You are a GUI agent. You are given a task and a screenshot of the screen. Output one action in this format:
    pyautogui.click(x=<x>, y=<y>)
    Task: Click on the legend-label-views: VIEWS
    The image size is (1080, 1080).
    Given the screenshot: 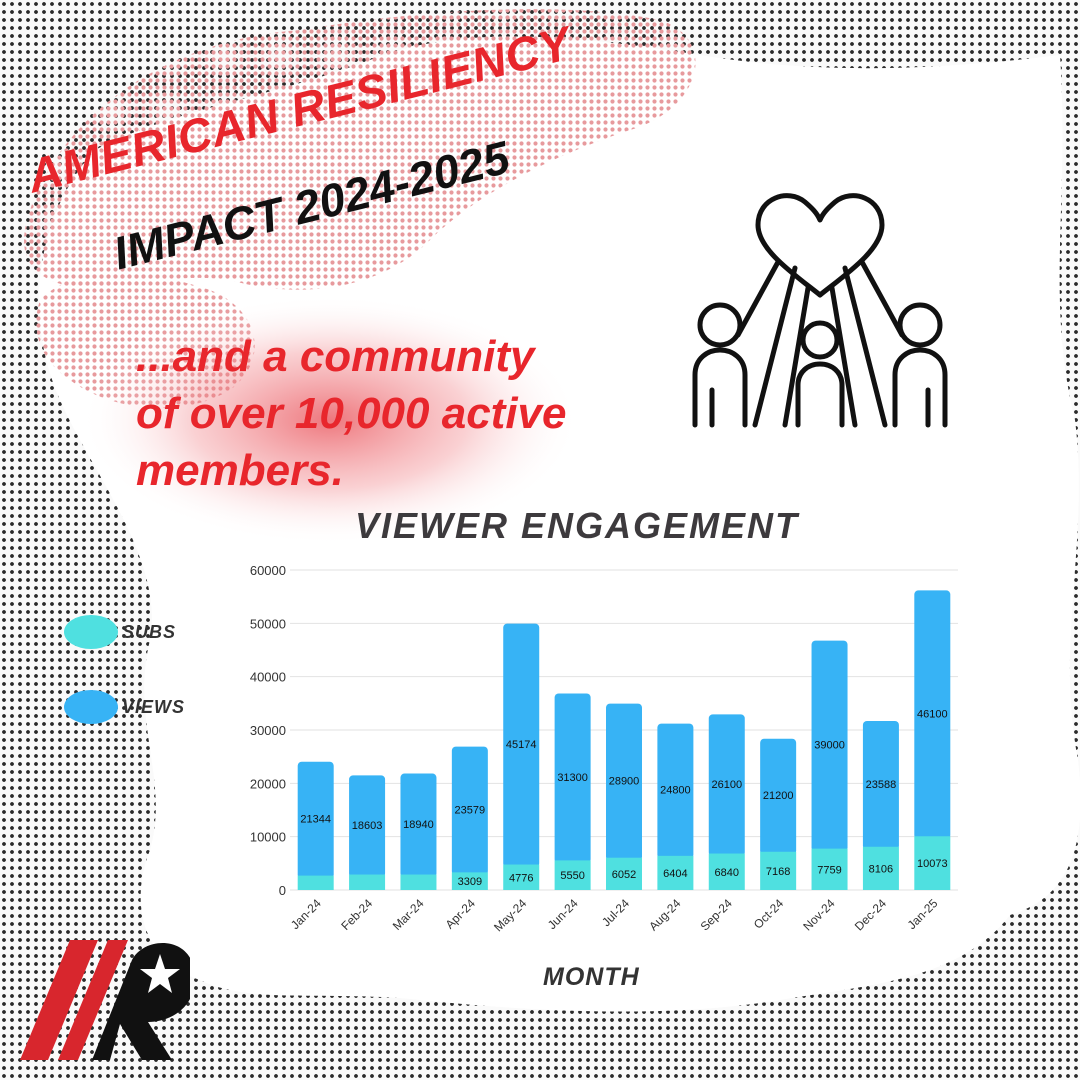 What is the action you would take?
    pyautogui.click(x=154, y=707)
    